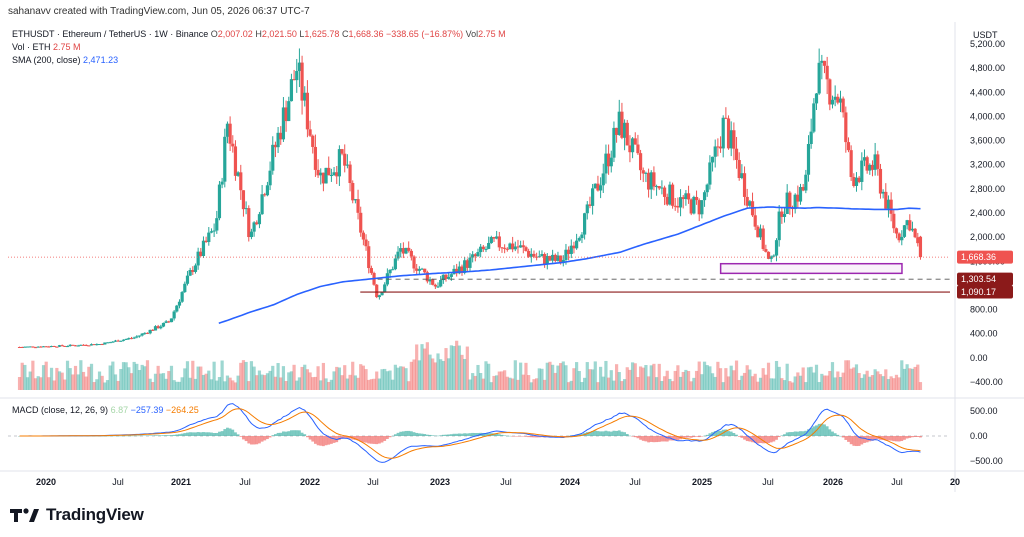 The width and height of the screenshot is (1024, 537). I want to click on demand-zone-box, so click(811, 268).